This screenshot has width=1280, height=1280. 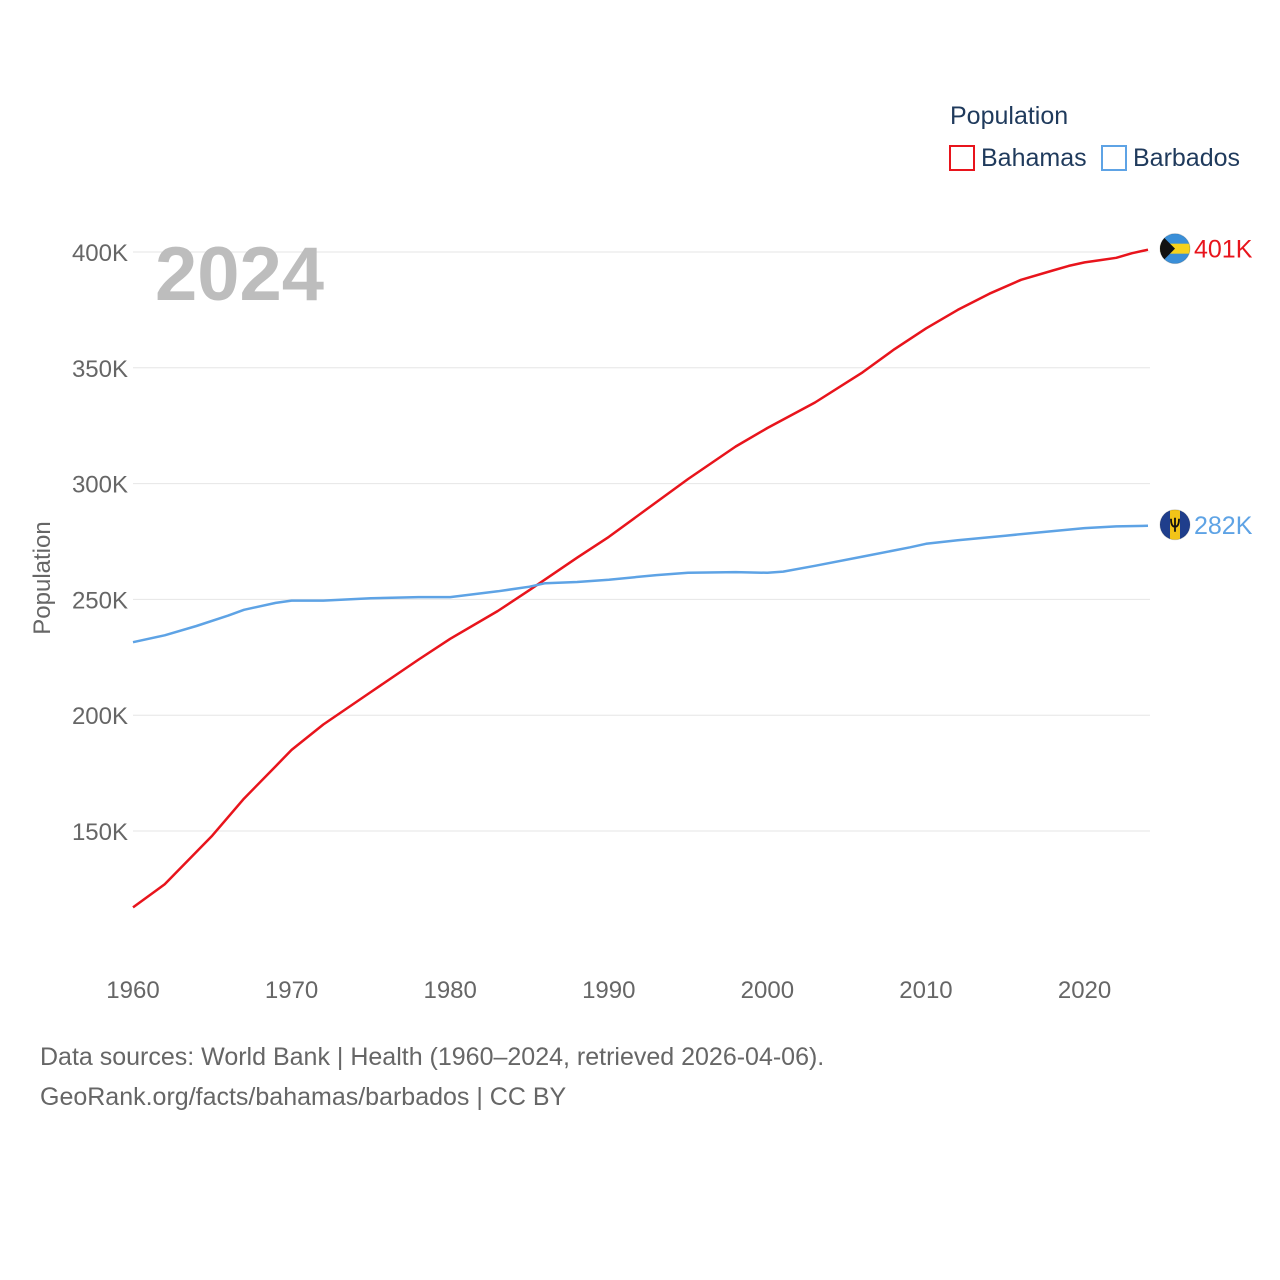 I want to click on legend-title: Population, so click(x=1009, y=116).